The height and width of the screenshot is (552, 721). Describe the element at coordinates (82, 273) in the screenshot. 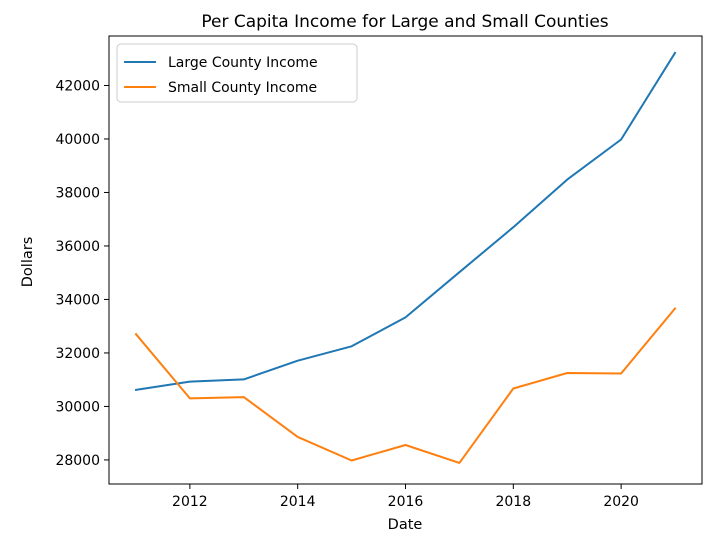

I see `y-axis: 28000 30000 32000 34000 36000 38000 40000 42000` at that location.